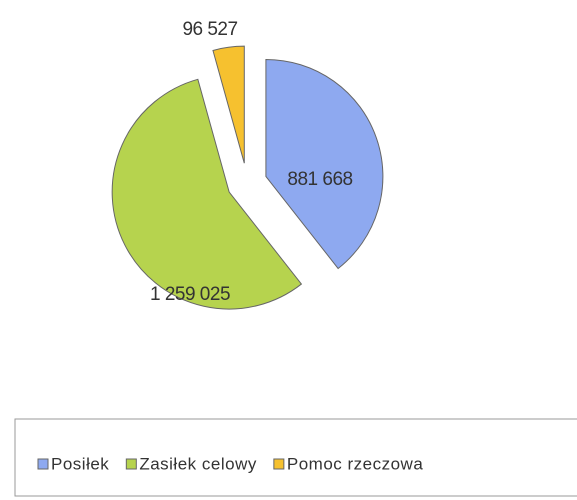 The height and width of the screenshot is (500, 577). What do you see at coordinates (319, 179) in the screenshot?
I see `data-label: 881 668` at bounding box center [319, 179].